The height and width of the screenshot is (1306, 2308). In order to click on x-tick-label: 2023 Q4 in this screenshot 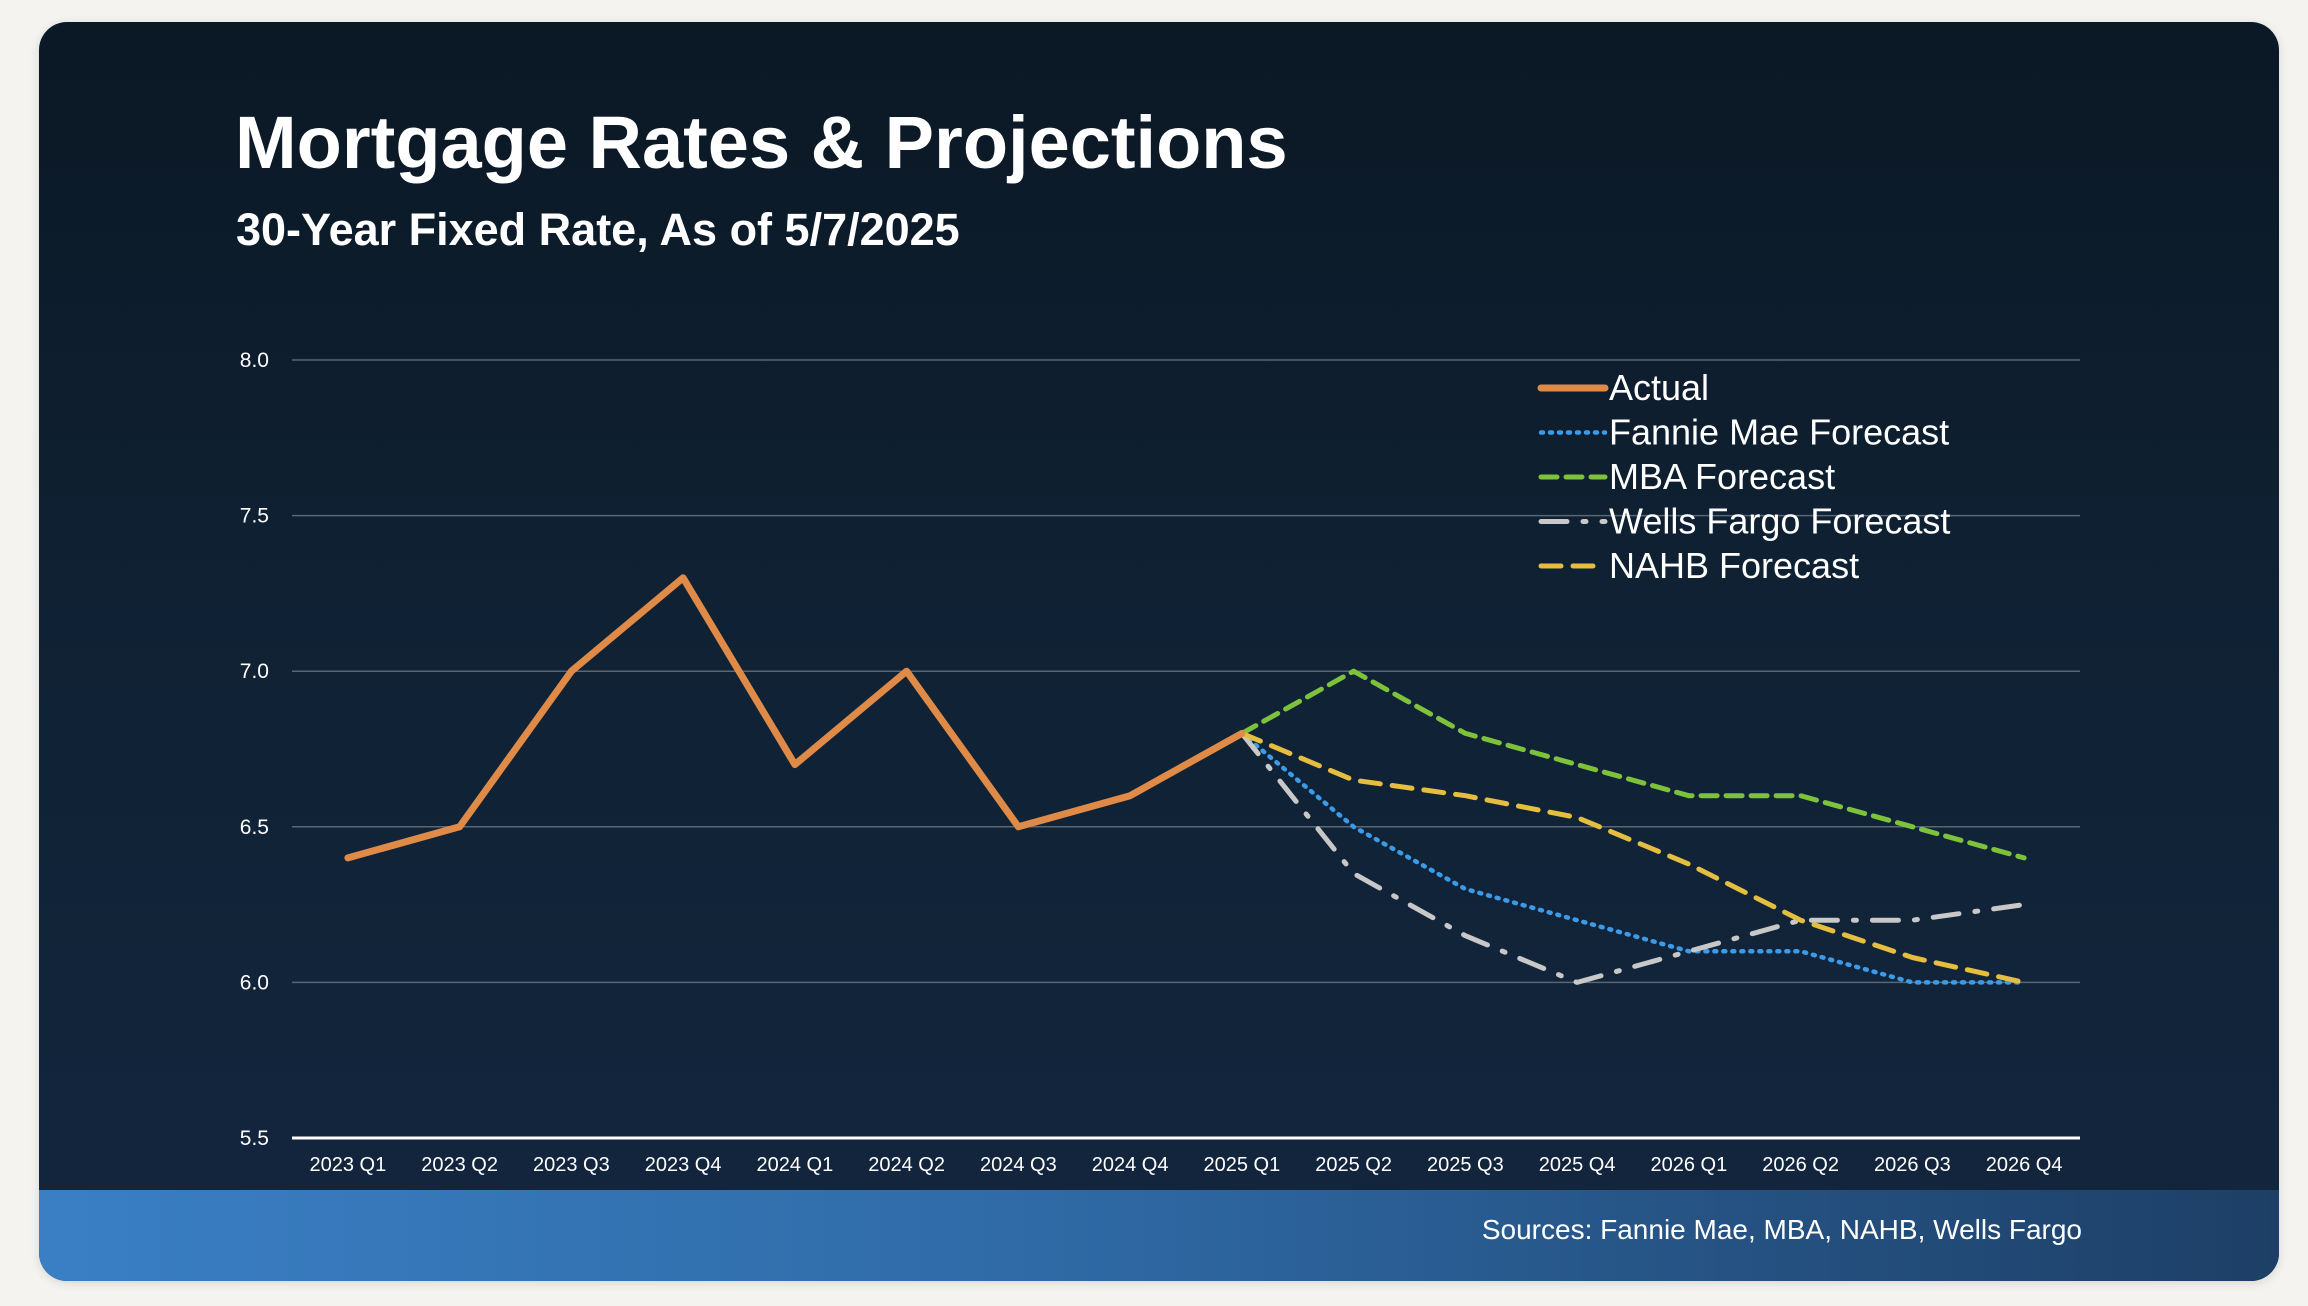, I will do `click(683, 1165)`.